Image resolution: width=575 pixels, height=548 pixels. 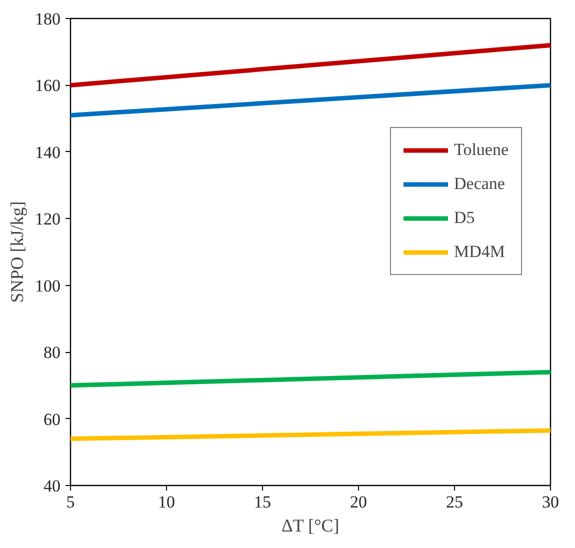 I want to click on y-tick-label: 120, so click(x=47, y=219).